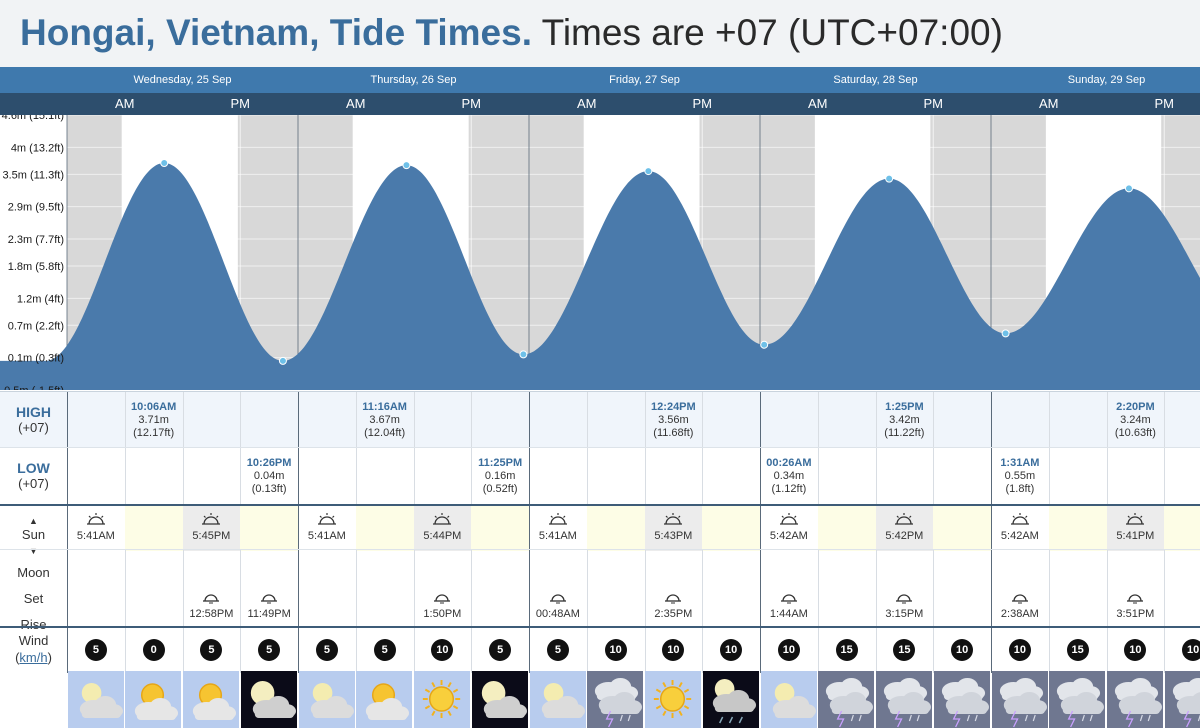  Describe the element at coordinates (558, 527) in the screenshot. I see `sunrise-cell: 5:41AM` at that location.